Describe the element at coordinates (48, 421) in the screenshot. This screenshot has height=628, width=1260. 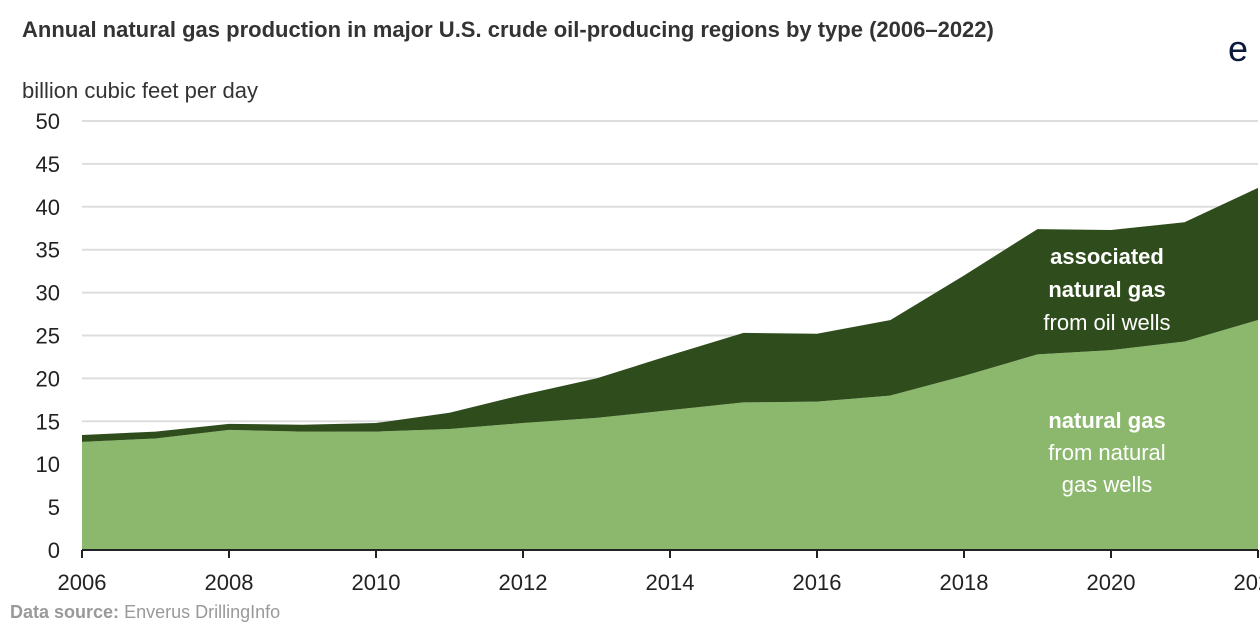
I see `y-tick-label: 15` at that location.